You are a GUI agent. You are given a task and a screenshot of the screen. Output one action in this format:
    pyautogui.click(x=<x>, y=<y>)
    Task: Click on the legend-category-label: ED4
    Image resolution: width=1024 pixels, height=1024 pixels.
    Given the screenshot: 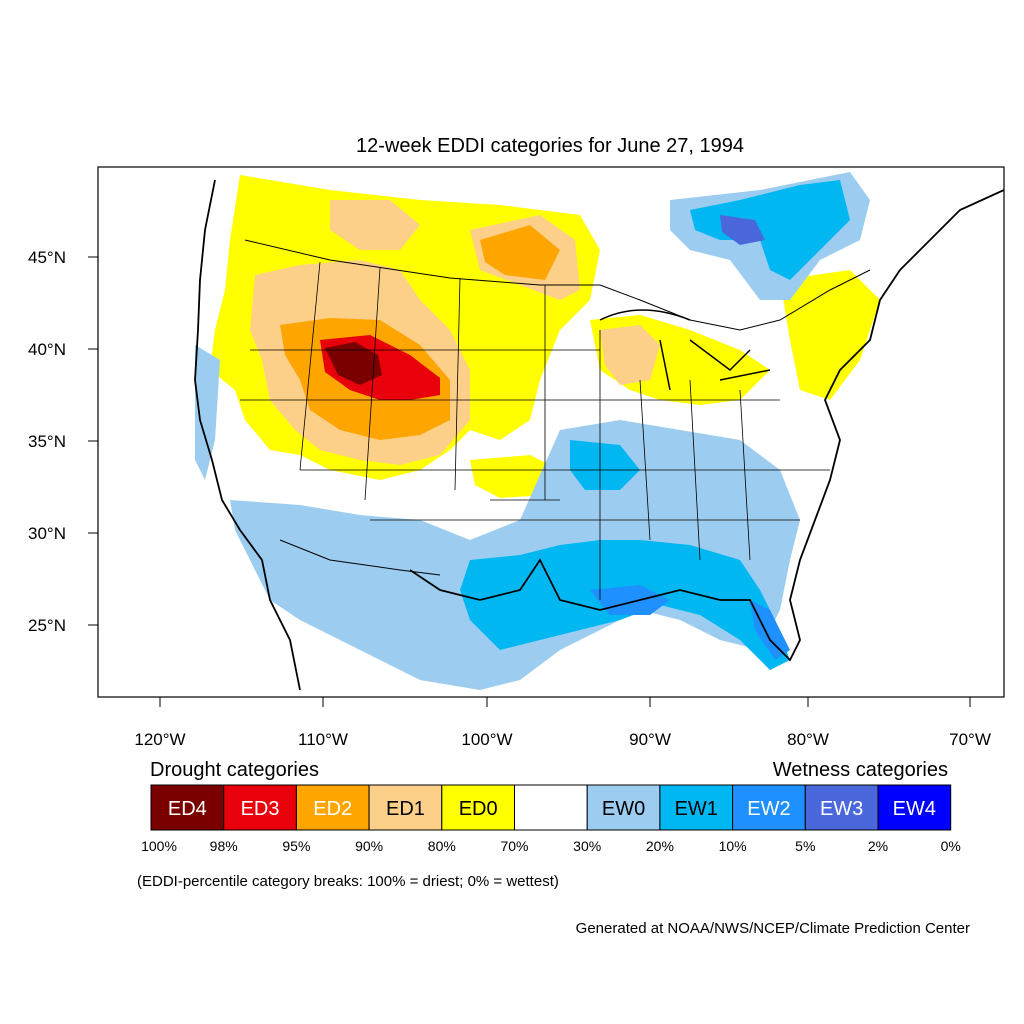 What is the action you would take?
    pyautogui.click(x=187, y=809)
    